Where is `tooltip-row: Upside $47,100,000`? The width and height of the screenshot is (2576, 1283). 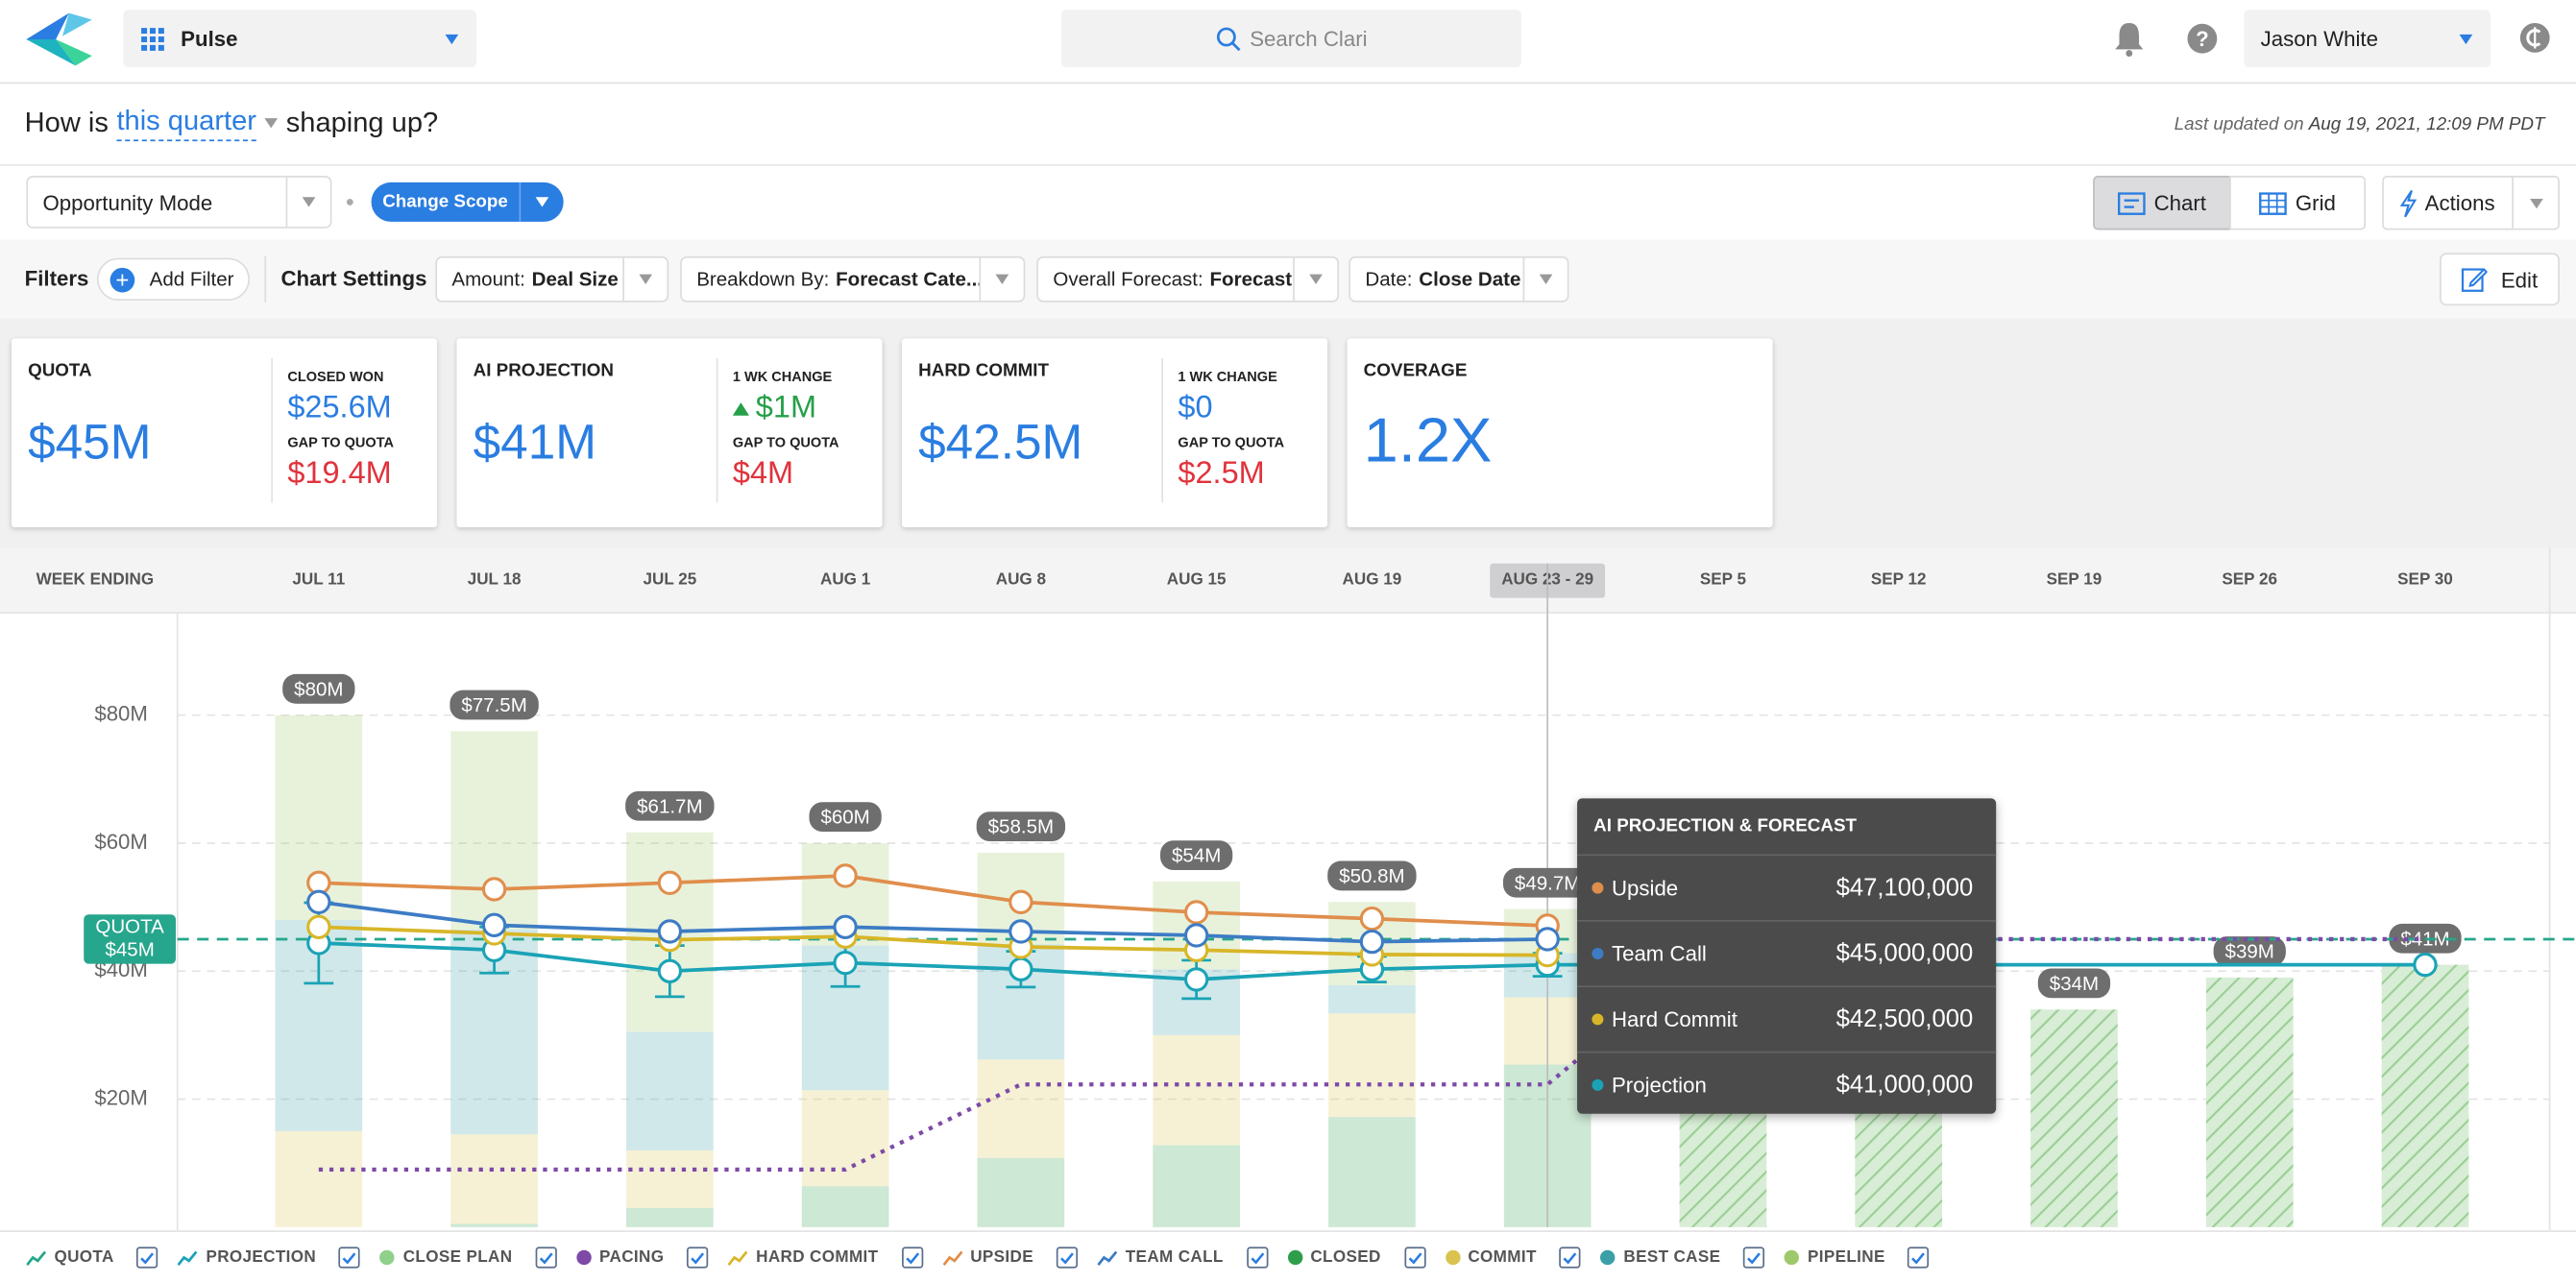 tooltip-row: Upside $47,100,000 is located at coordinates (1787, 887).